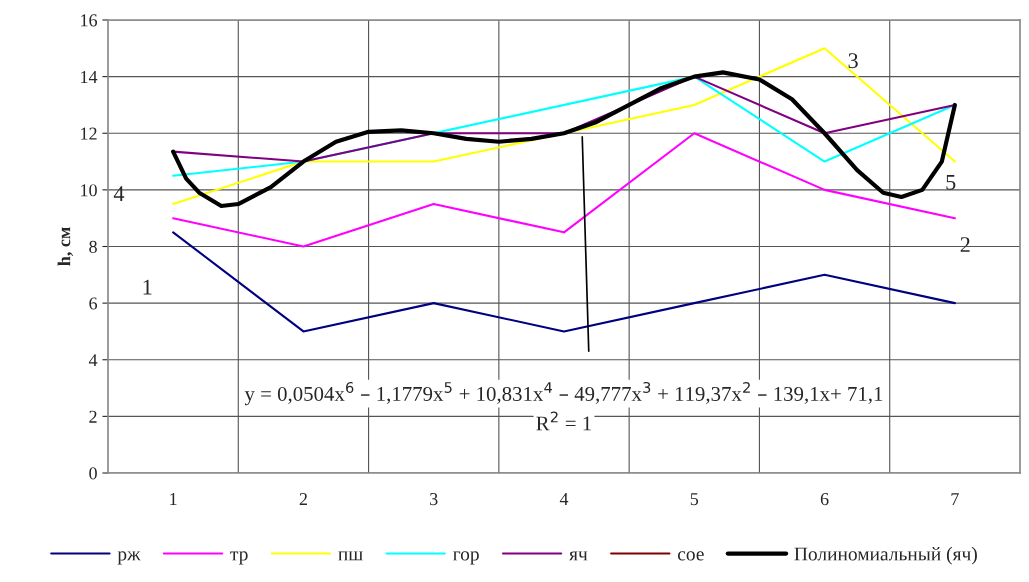 The image size is (1029, 582). I want to click on legend-label: сое, so click(690, 556).